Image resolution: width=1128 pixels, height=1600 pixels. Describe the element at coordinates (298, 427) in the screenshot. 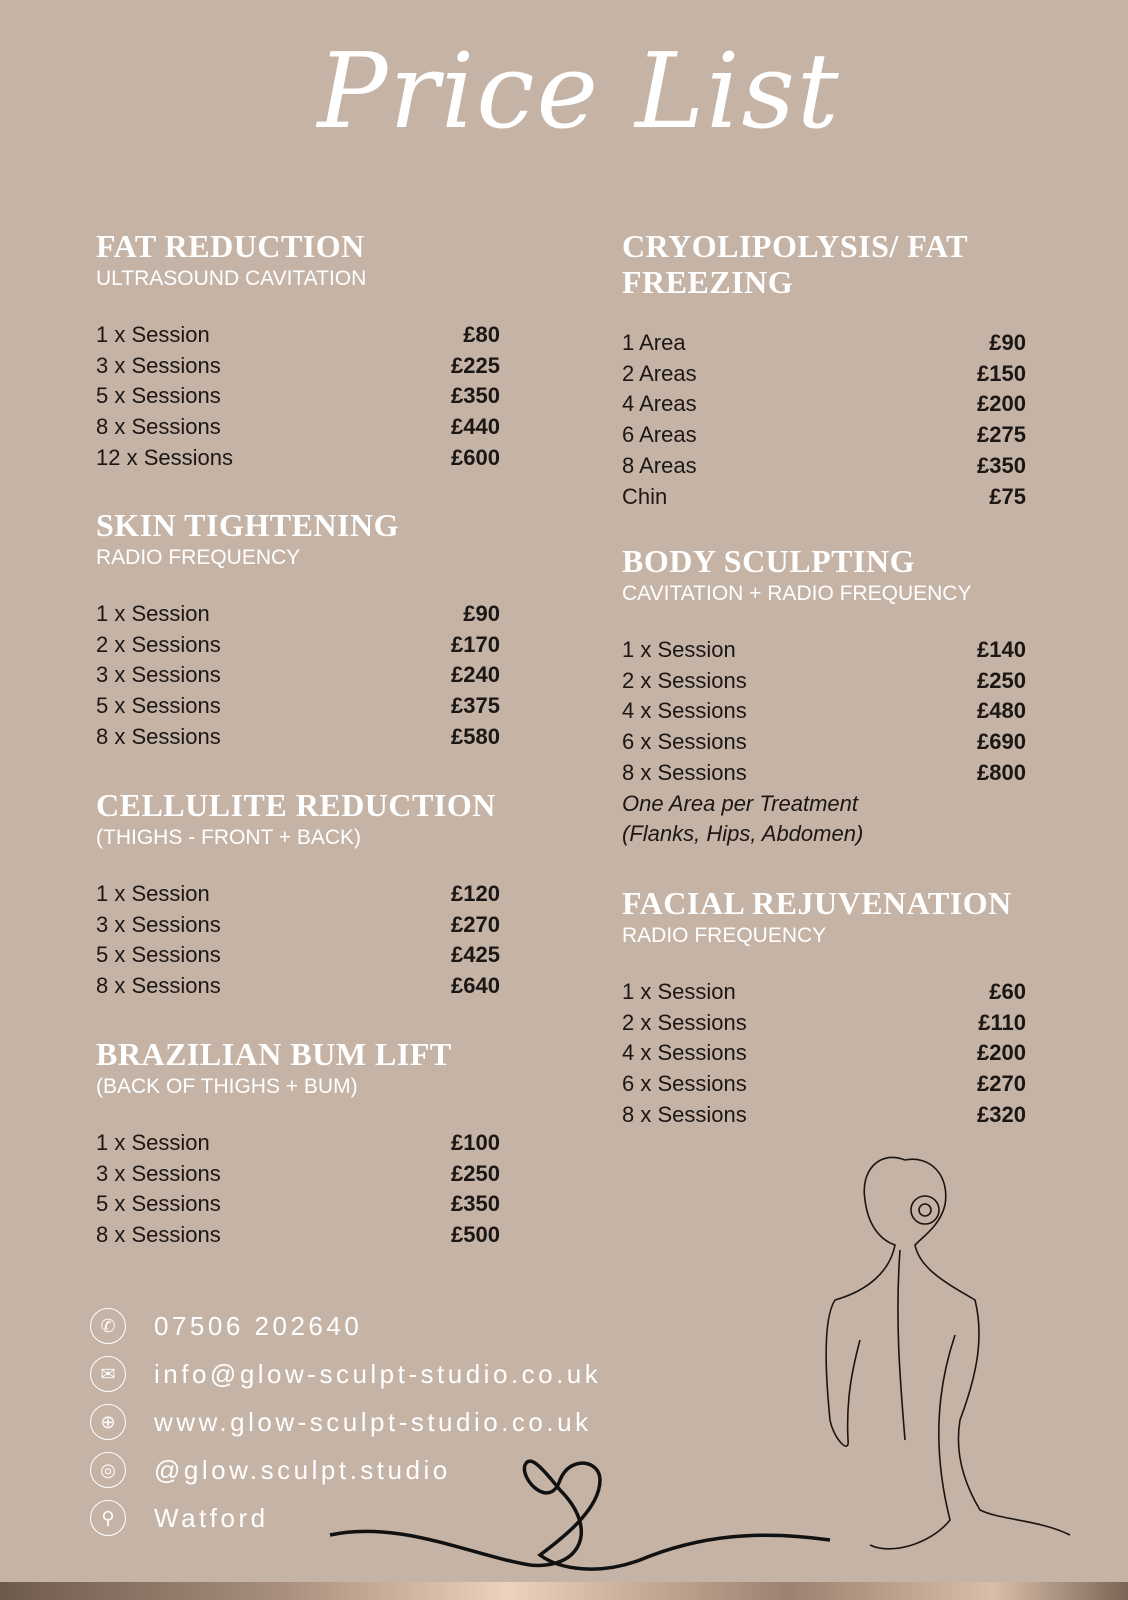

I see `price-row: 8 x Sessions £440` at that location.